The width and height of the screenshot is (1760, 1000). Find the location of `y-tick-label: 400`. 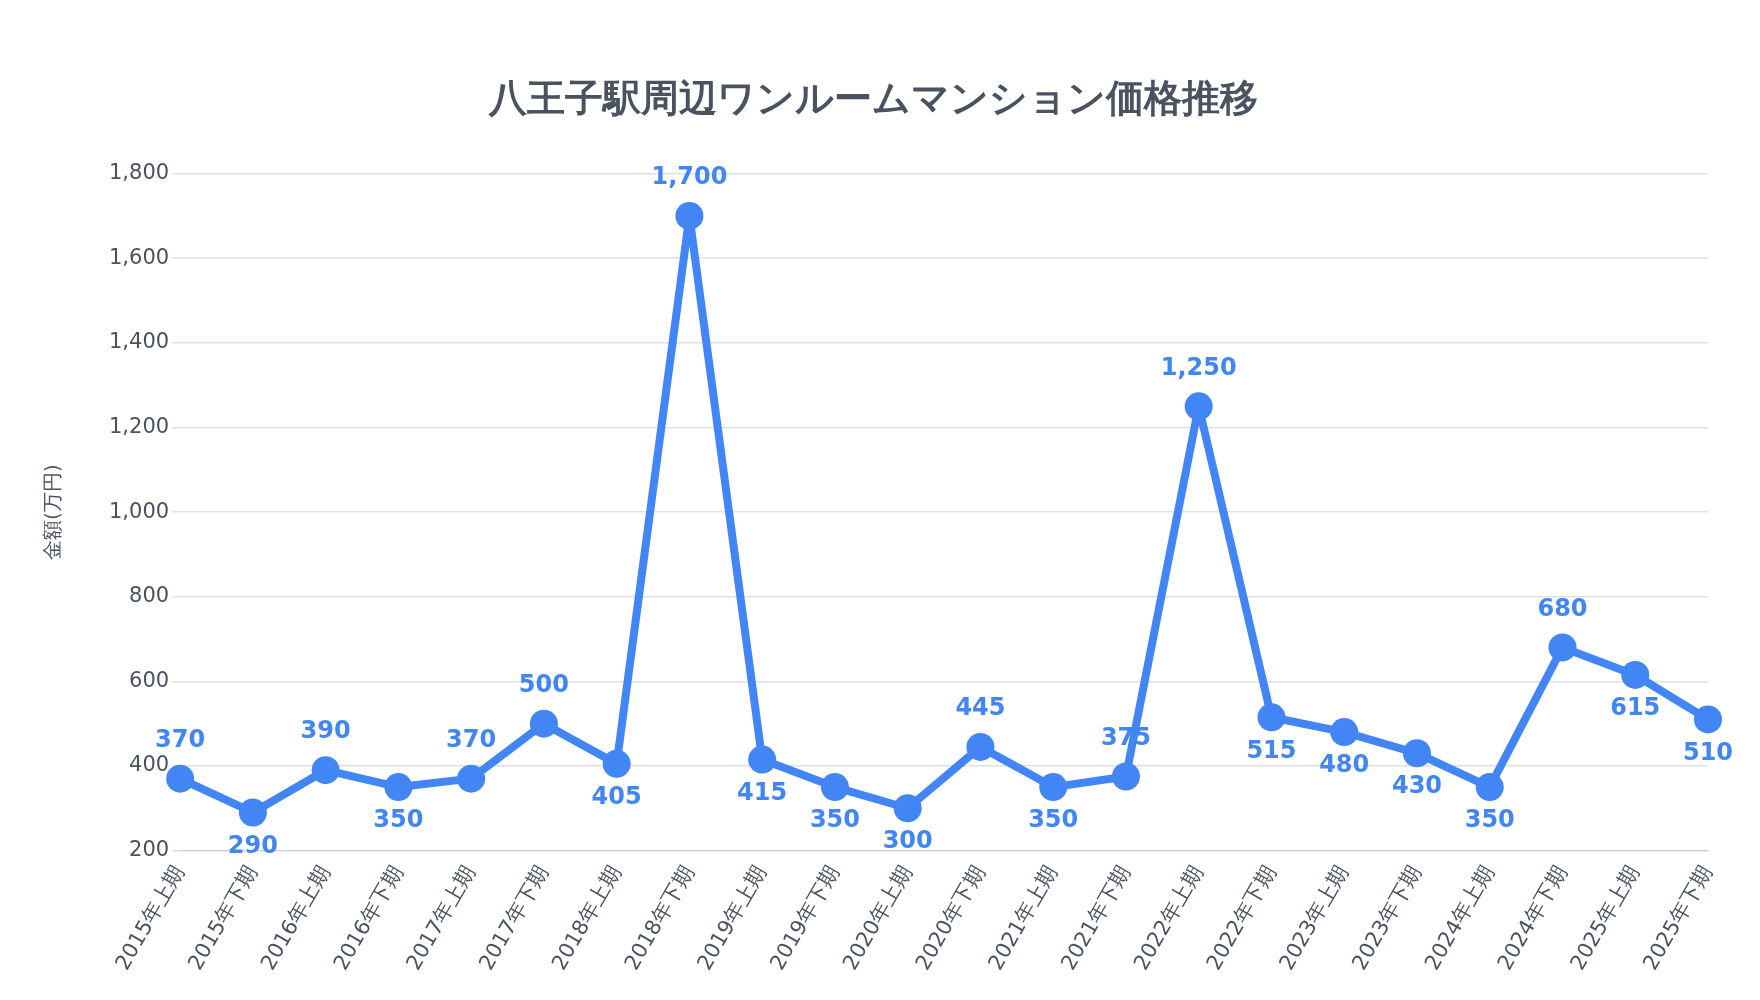

y-tick-label: 400 is located at coordinates (149, 764).